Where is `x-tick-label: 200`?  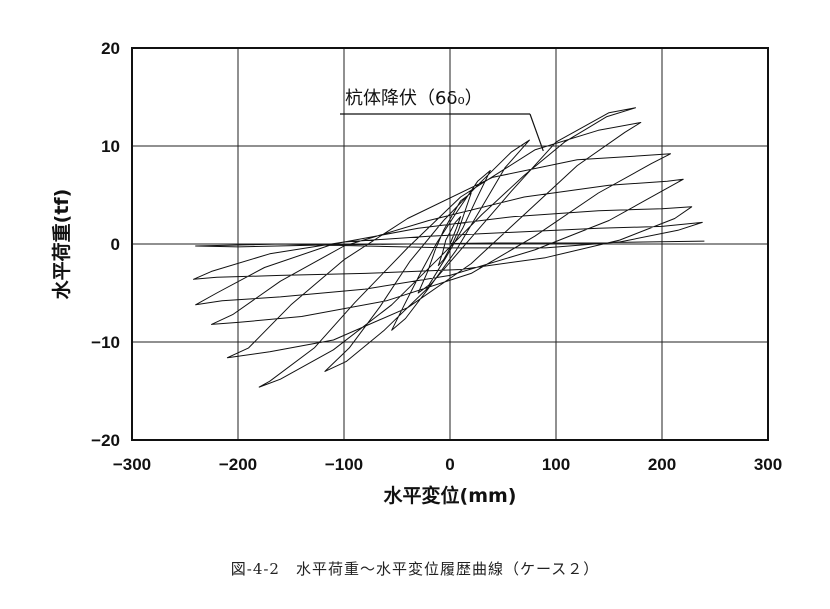
x-tick-label: 200 is located at coordinates (662, 464).